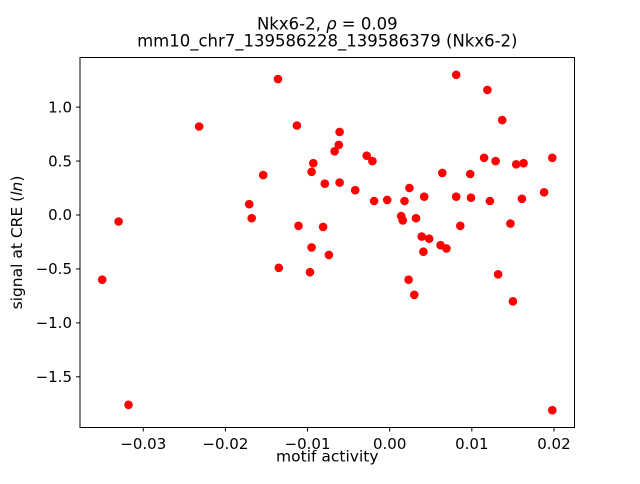  I want to click on plot-subtitle: mm10_chr7_139586228_139586379 (Nkx6-2), so click(327, 42).